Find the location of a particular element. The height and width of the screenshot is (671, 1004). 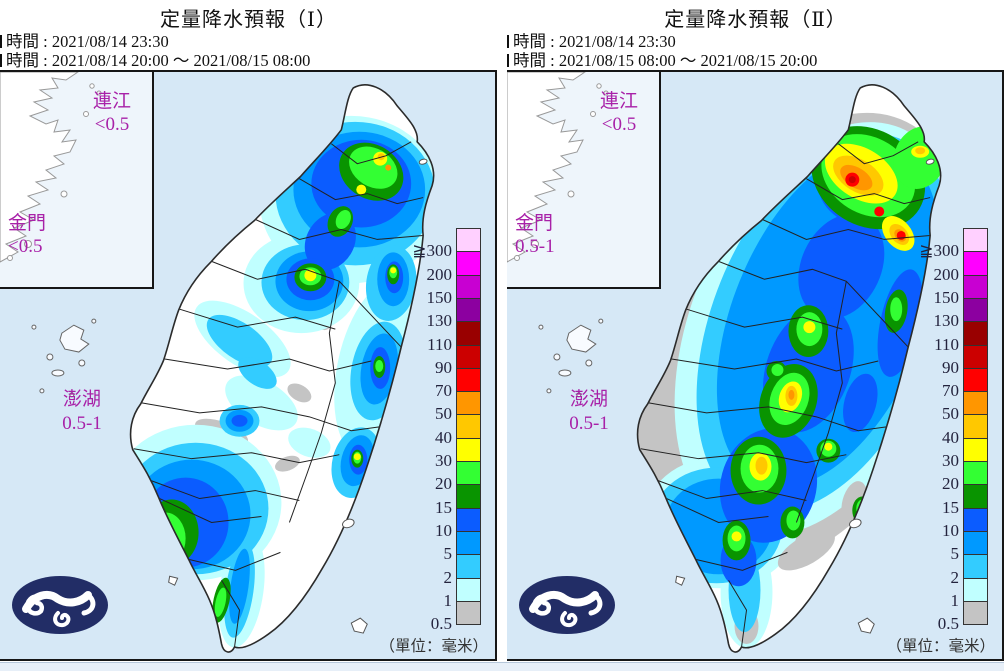

legend-tick-label: 110 is located at coordinates (439, 344).